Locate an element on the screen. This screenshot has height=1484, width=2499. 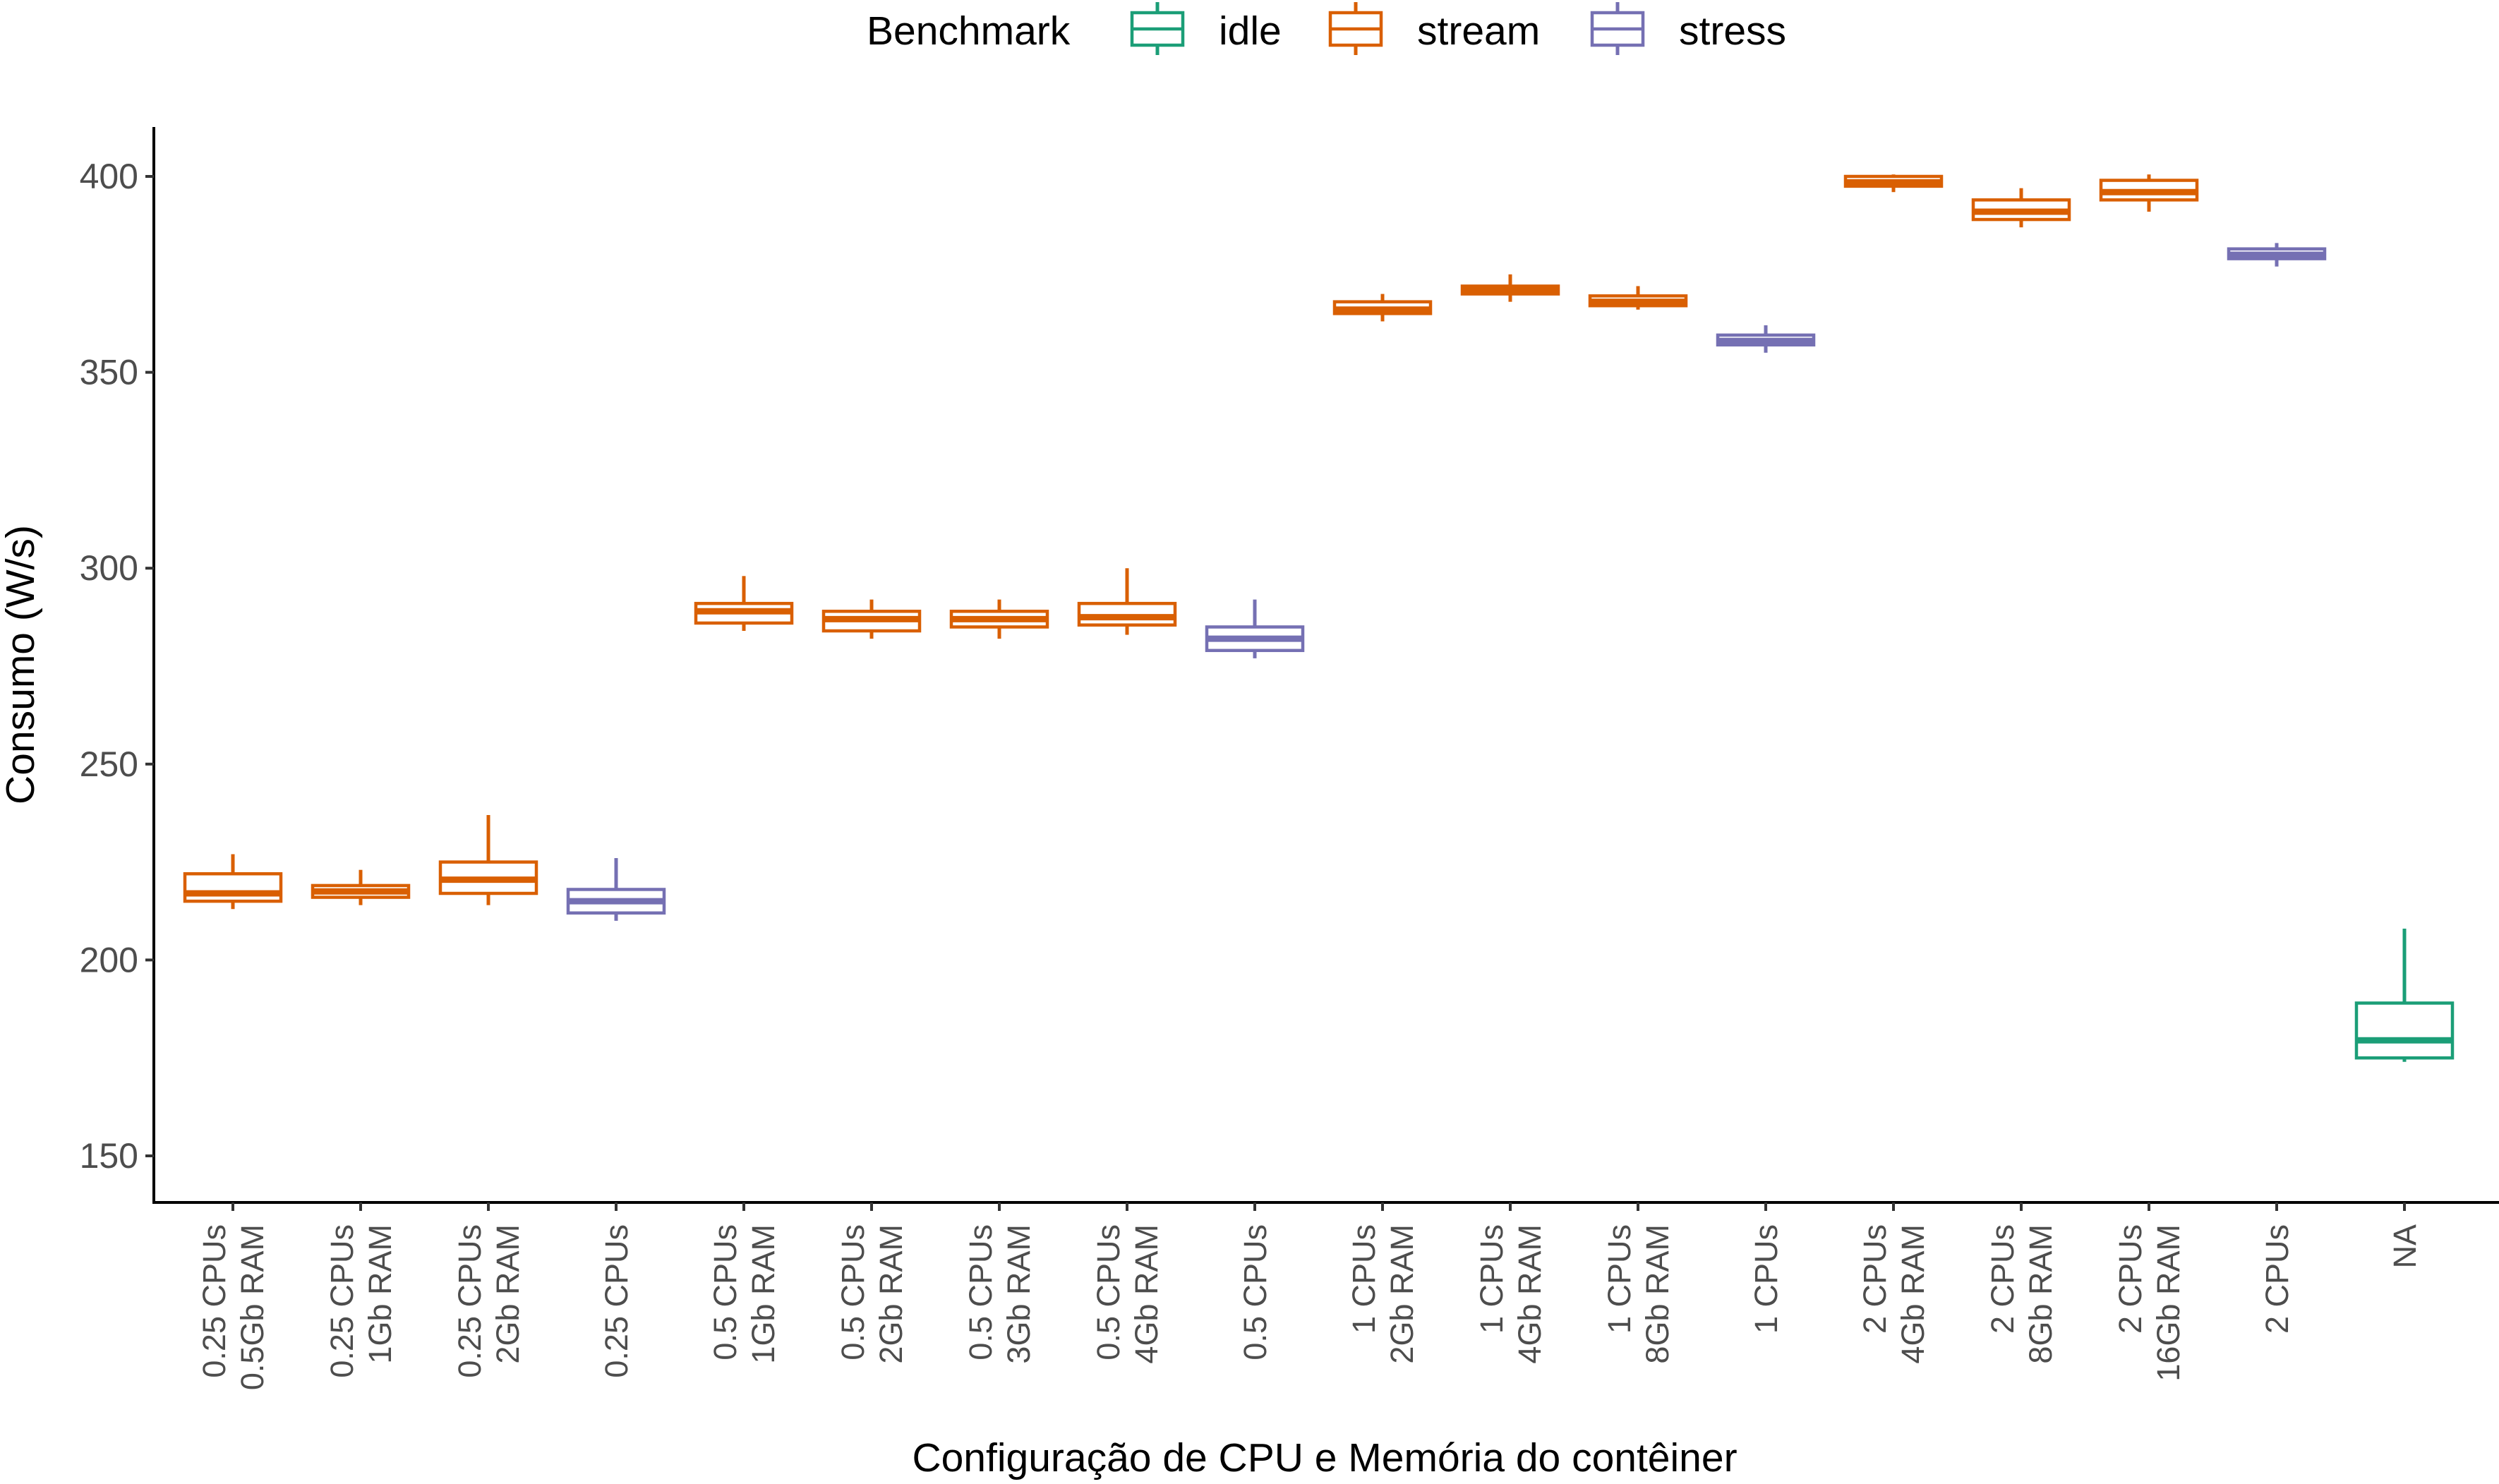
x-tick-label-line: 0.5Gb RAM is located at coordinates (252, 1307).